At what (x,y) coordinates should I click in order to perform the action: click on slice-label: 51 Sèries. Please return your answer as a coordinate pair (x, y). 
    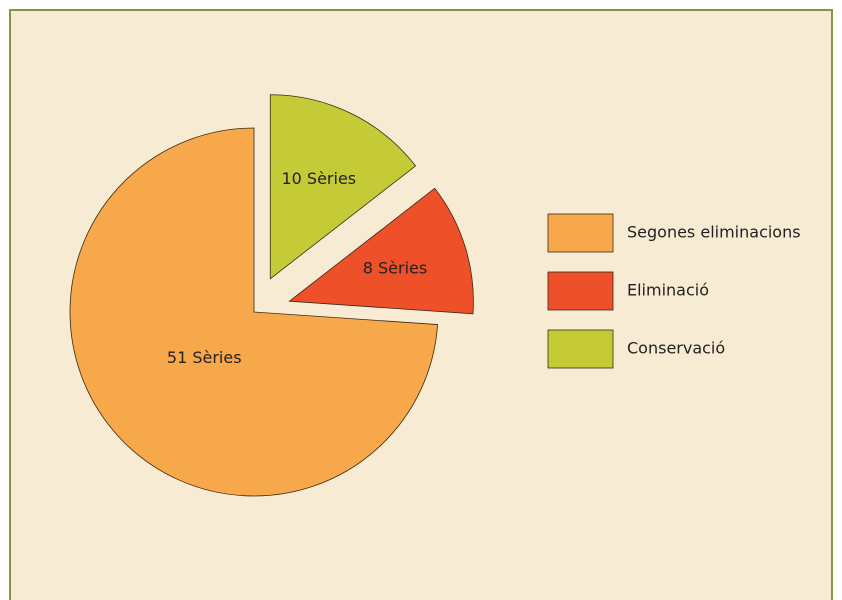
    Looking at the image, I should click on (204, 357).